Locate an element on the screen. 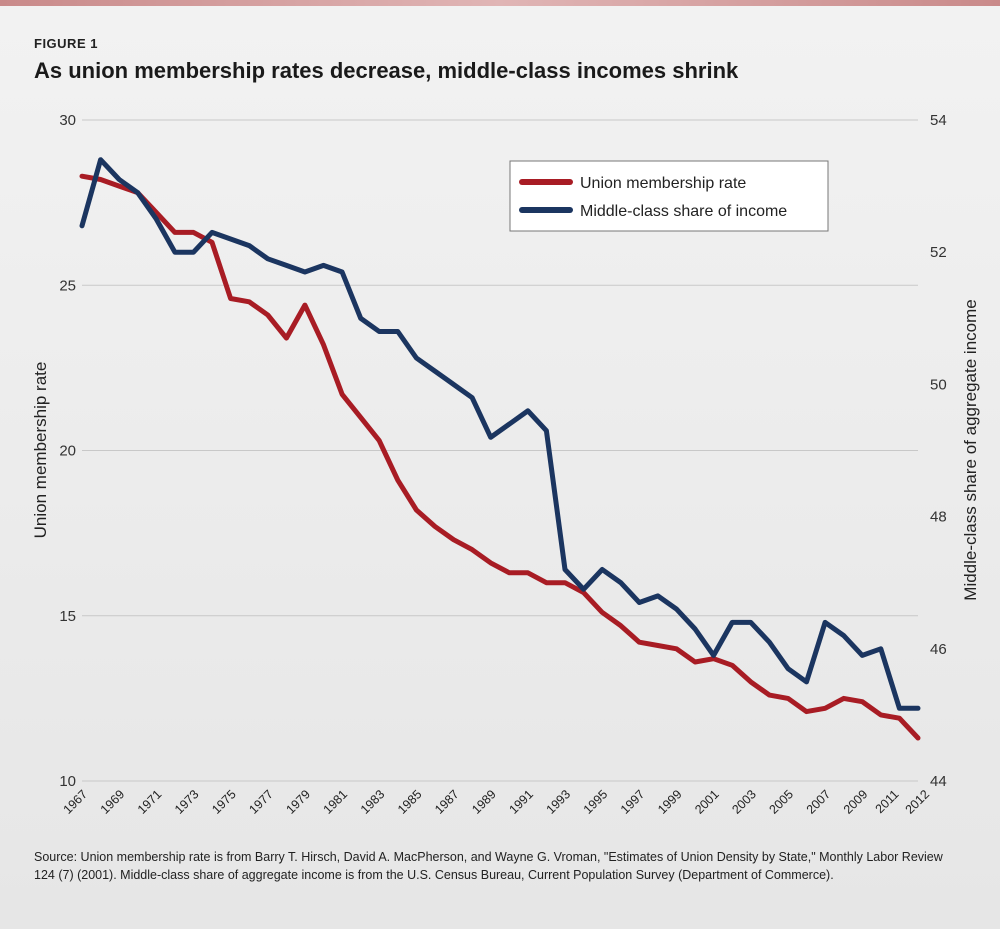 The height and width of the screenshot is (929, 1000). x-tick-label: 1977 is located at coordinates (261, 802).